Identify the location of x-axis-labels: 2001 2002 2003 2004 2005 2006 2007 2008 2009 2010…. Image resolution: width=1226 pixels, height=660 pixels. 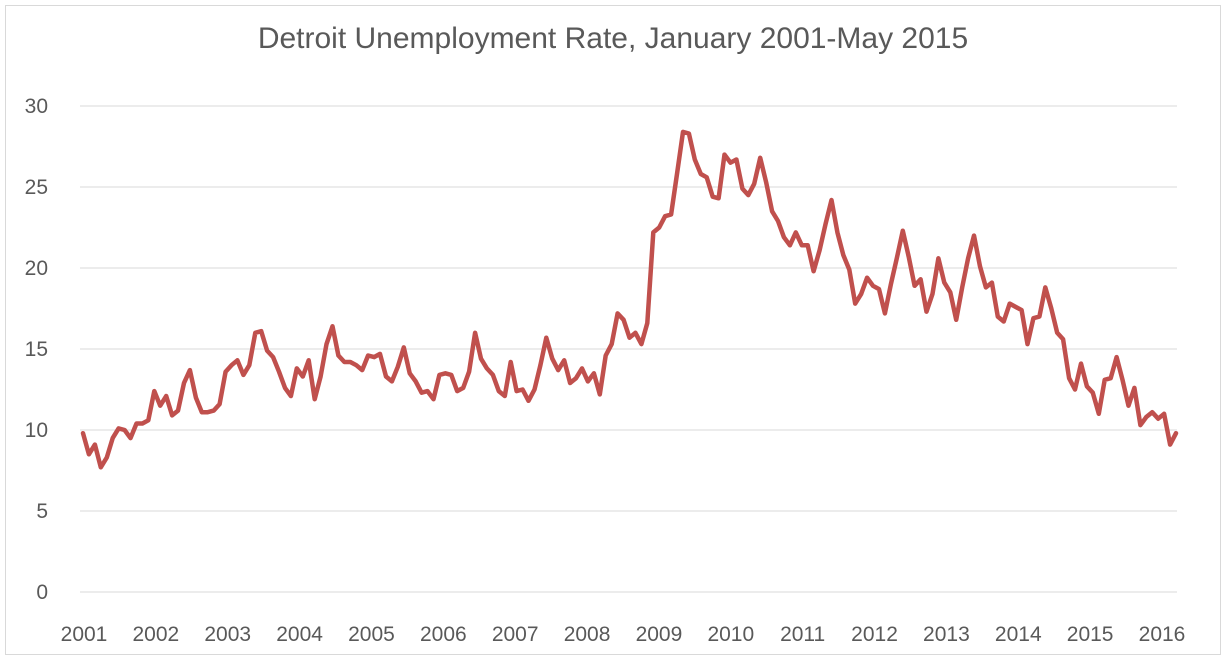
(623, 634).